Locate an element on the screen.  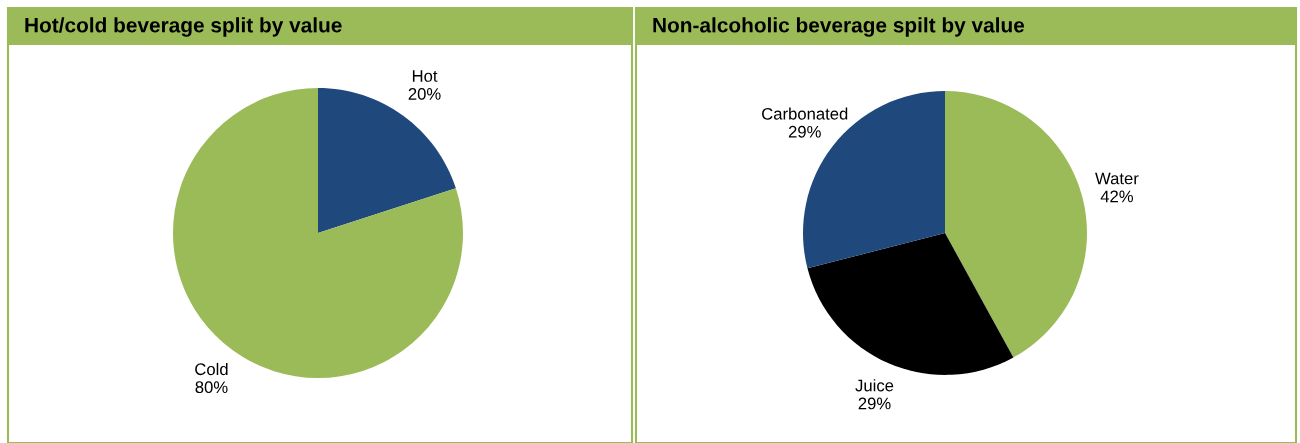
slice-label: Juice is located at coordinates (874, 385).